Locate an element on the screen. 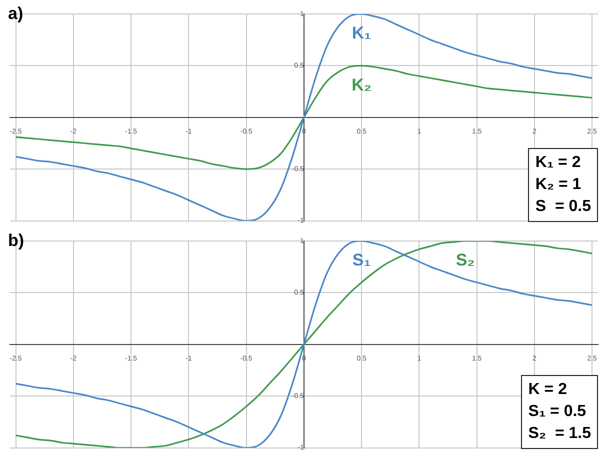 The image size is (604, 454). chart-title: a) is located at coordinates (16, 14).